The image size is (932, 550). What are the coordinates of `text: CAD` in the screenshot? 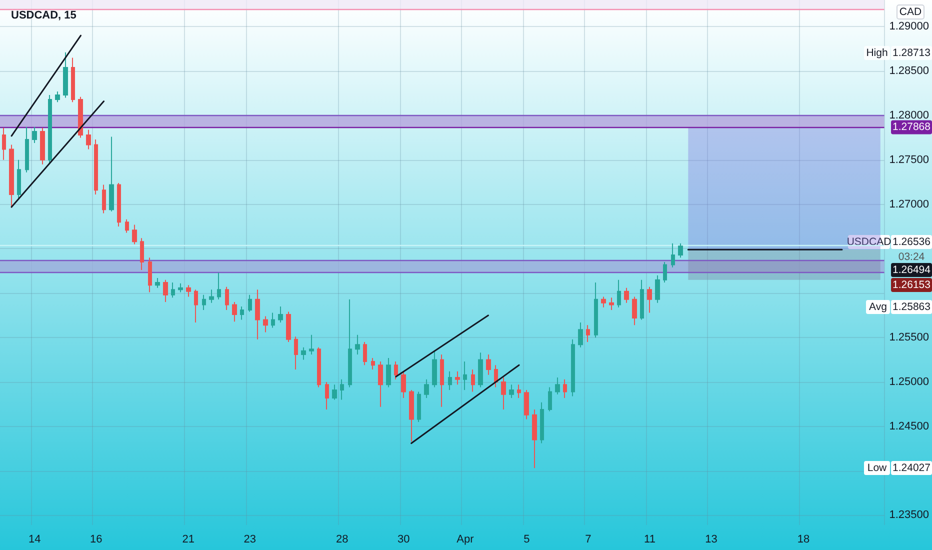 It's located at (910, 12).